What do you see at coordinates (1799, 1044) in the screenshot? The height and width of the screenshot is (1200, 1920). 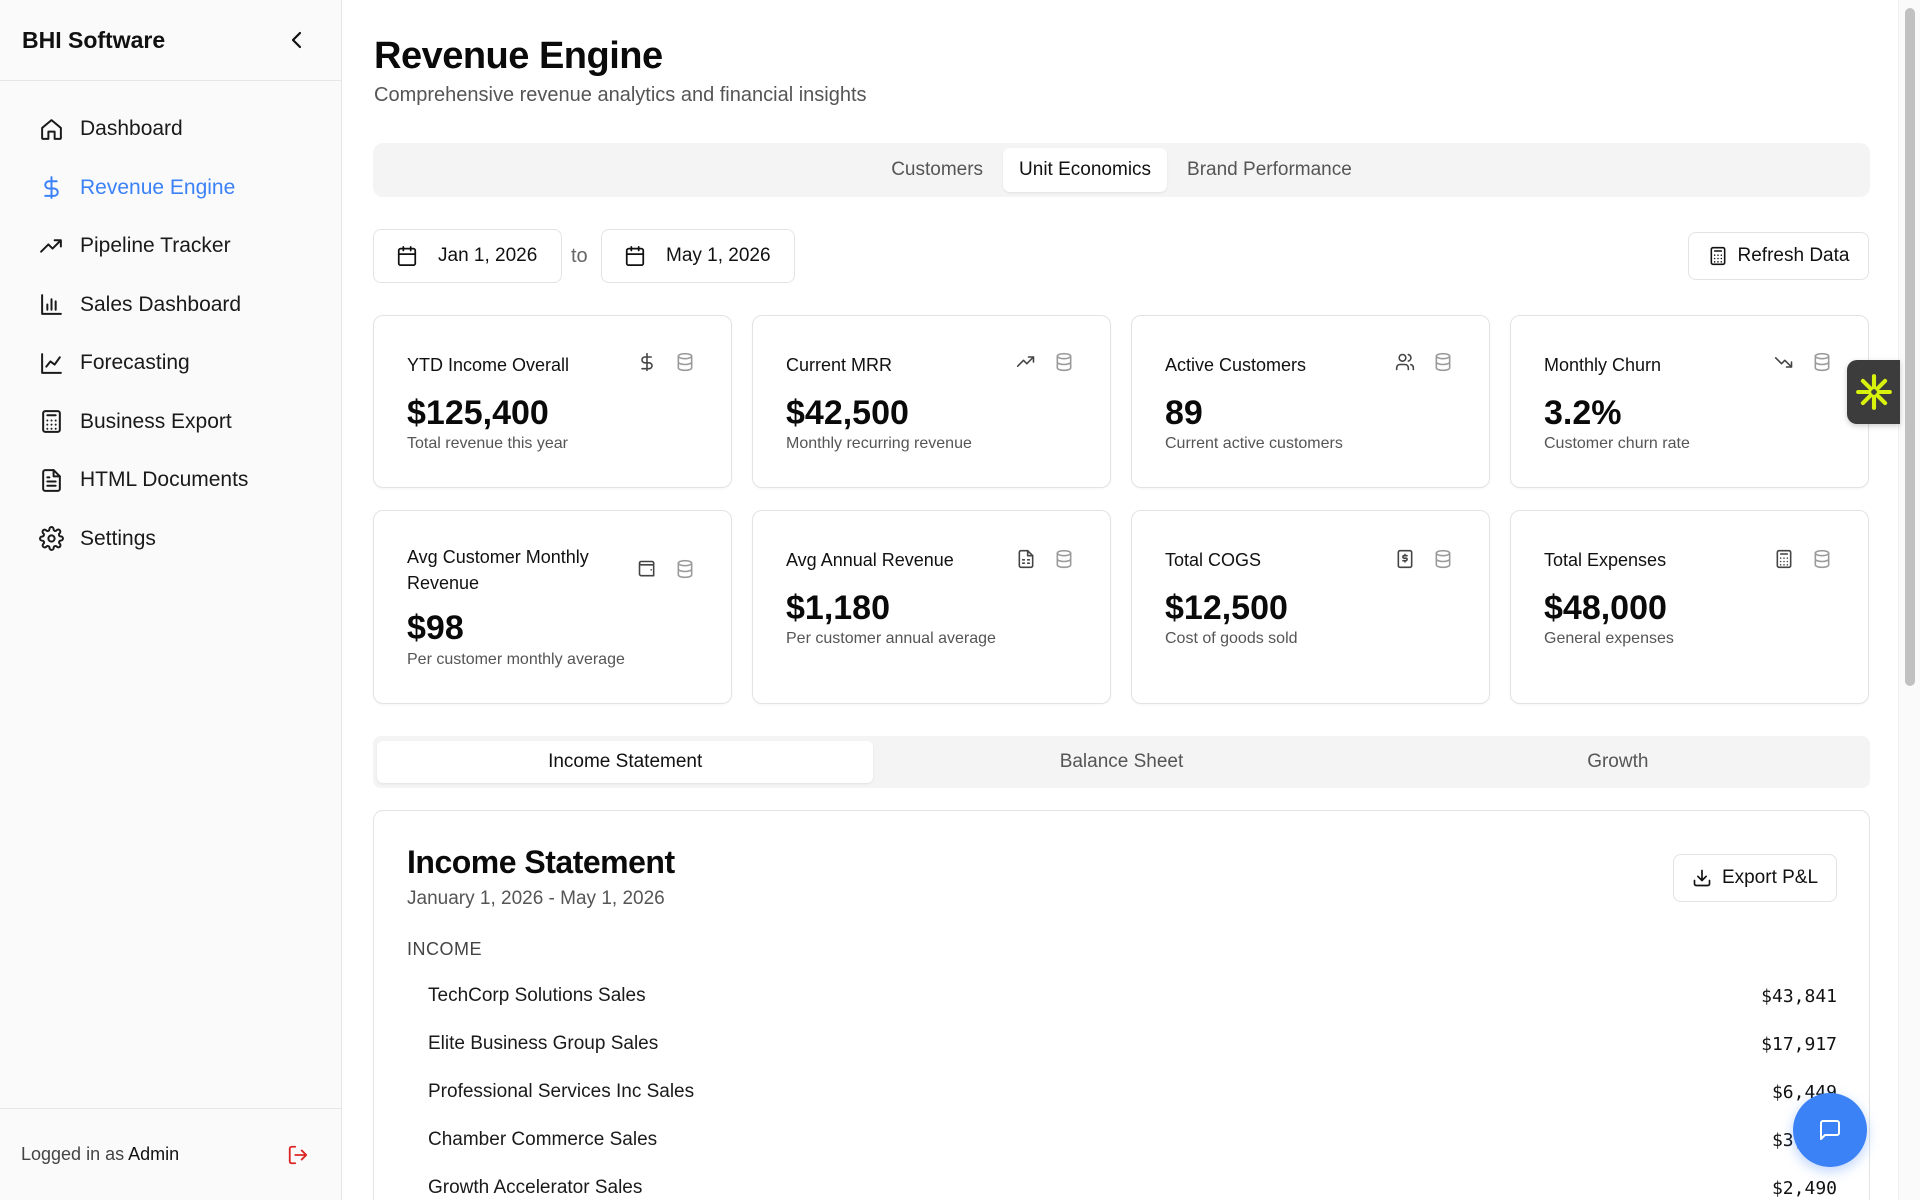 I see `income-row-amount: $17,917` at bounding box center [1799, 1044].